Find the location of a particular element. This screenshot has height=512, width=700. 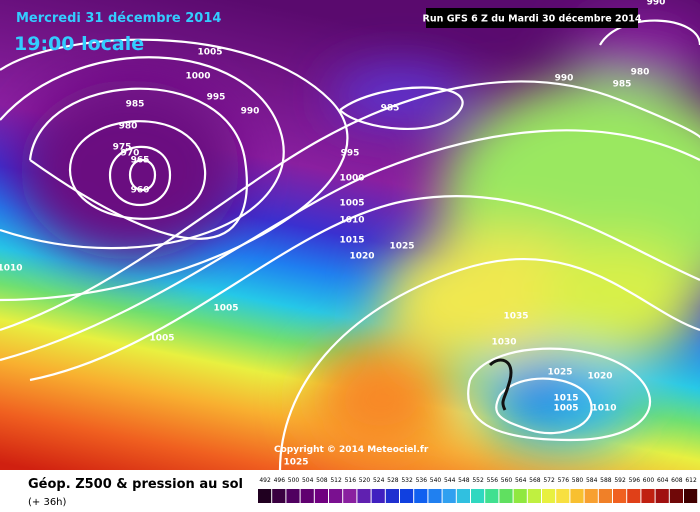

legend-label: 512 is located at coordinates (336, 480).